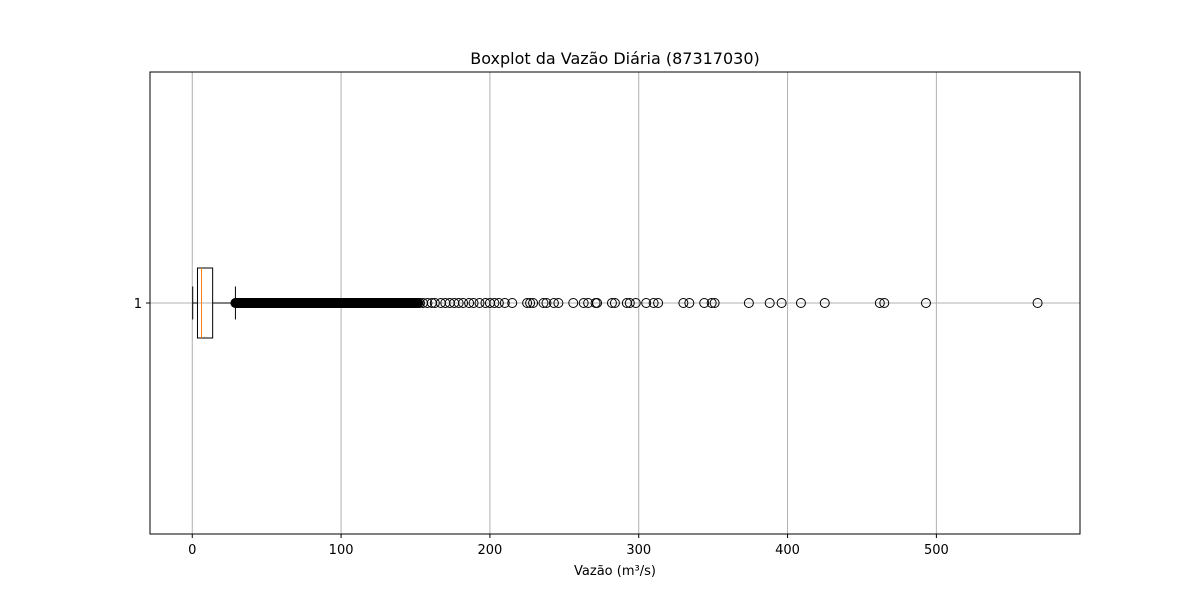 This screenshot has height=604, width=1200. Describe the element at coordinates (615, 571) in the screenshot. I see `x-axis-label: Vazão (m³/s)` at that location.